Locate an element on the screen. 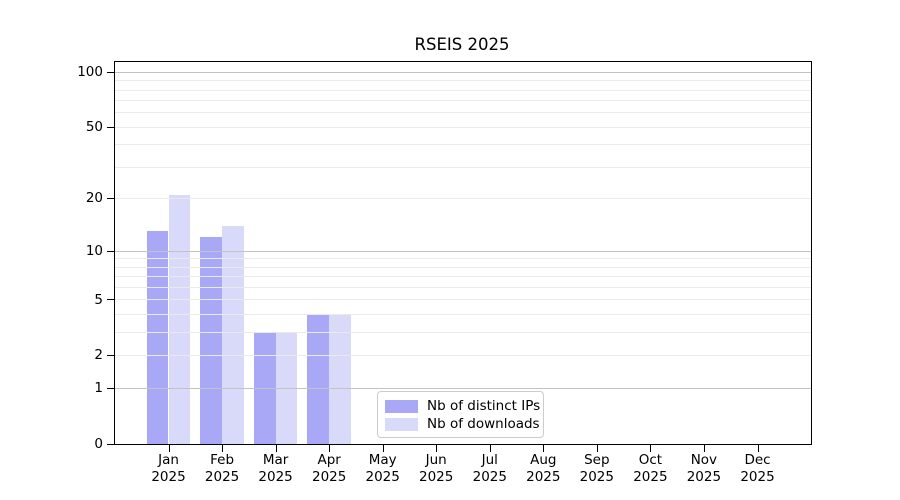  x-tick-label: Dec 2025 is located at coordinates (758, 468).